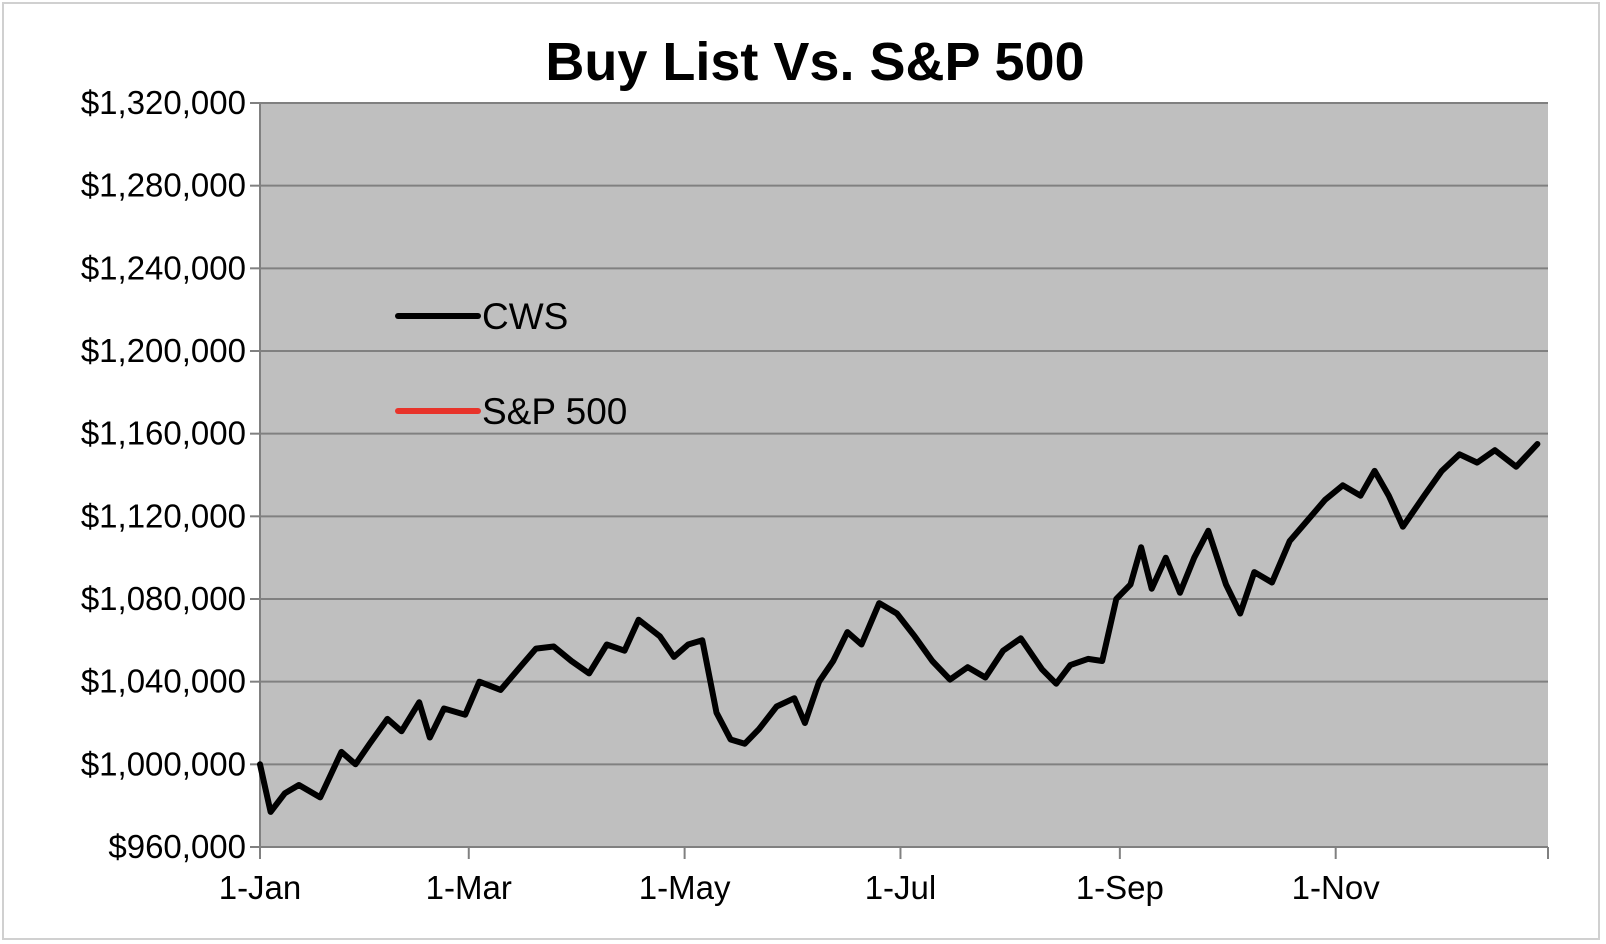 This screenshot has height=944, width=1606. What do you see at coordinates (525, 316) in the screenshot?
I see `legend-label-cws: CWS` at bounding box center [525, 316].